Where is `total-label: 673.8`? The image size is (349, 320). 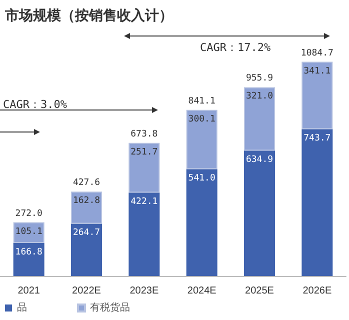
total-label: 673.8 is located at coordinates (144, 134).